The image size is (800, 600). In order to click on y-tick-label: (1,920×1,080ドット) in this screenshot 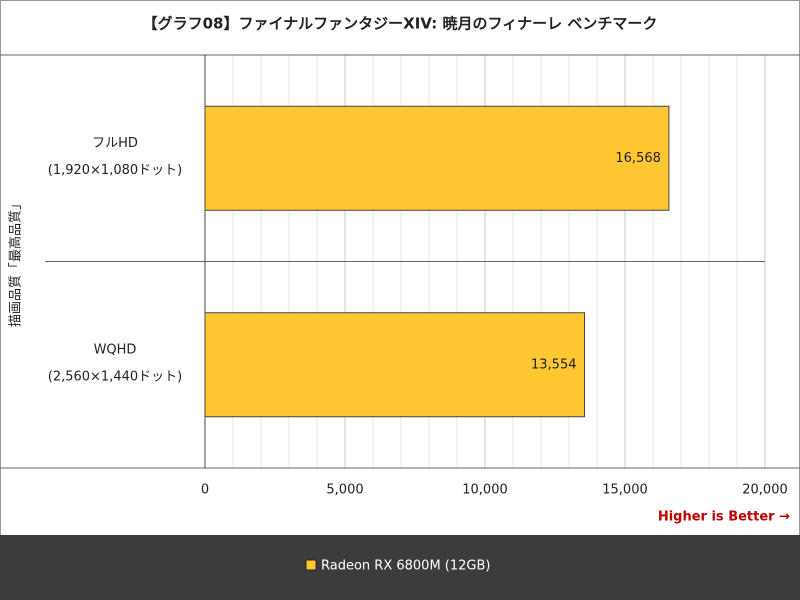, I will do `click(115, 170)`.